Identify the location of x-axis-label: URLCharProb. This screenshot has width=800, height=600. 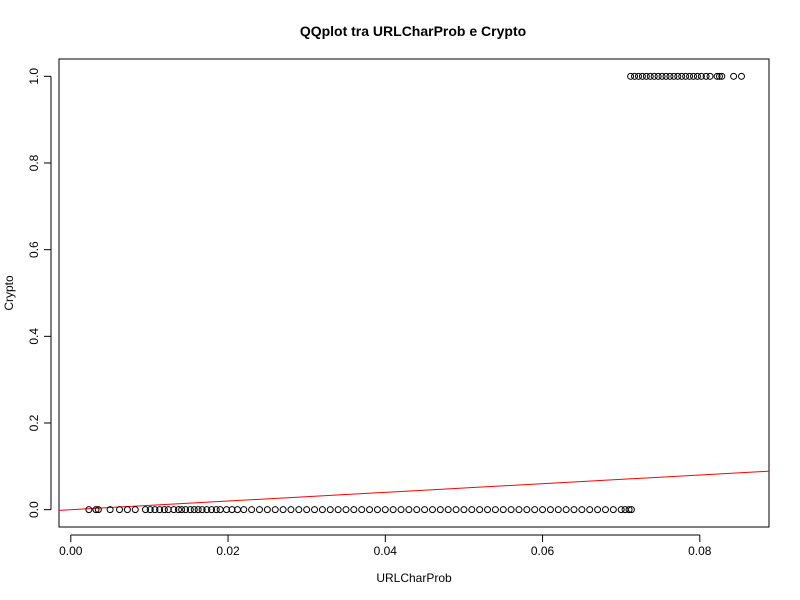
(414, 578).